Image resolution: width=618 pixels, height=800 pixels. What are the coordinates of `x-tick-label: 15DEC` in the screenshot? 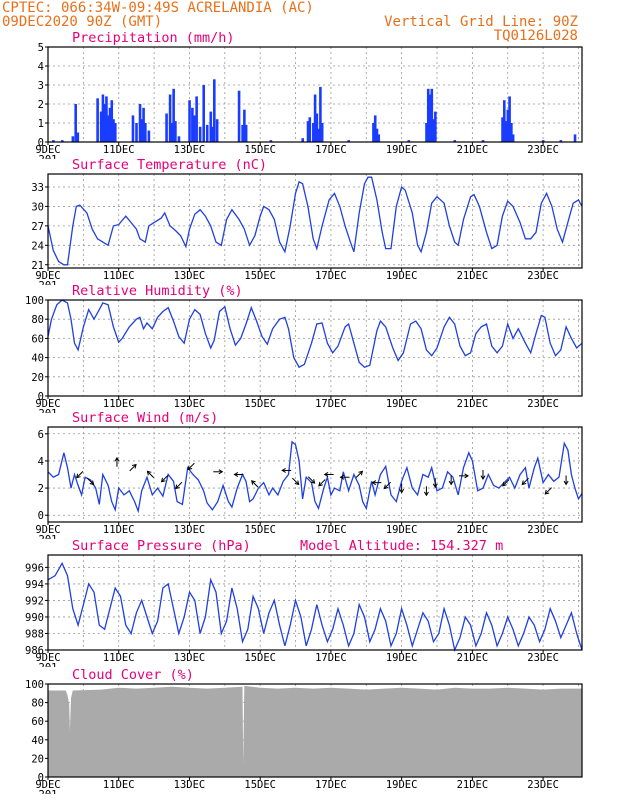 It's located at (260, 658).